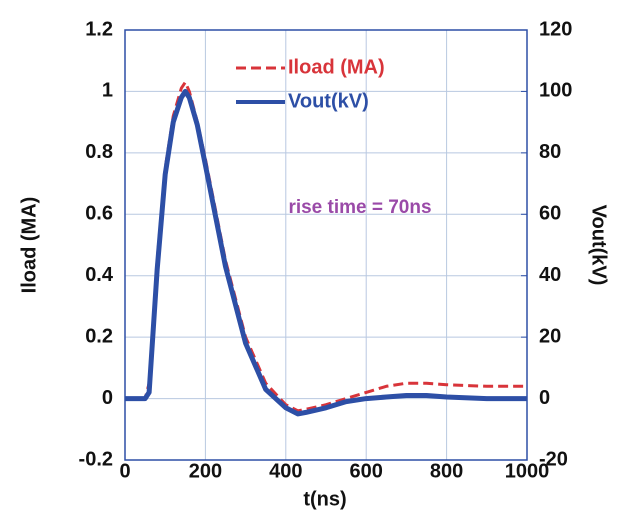 The image size is (621, 522). I want to click on x-tick-label: 200, so click(205, 471).